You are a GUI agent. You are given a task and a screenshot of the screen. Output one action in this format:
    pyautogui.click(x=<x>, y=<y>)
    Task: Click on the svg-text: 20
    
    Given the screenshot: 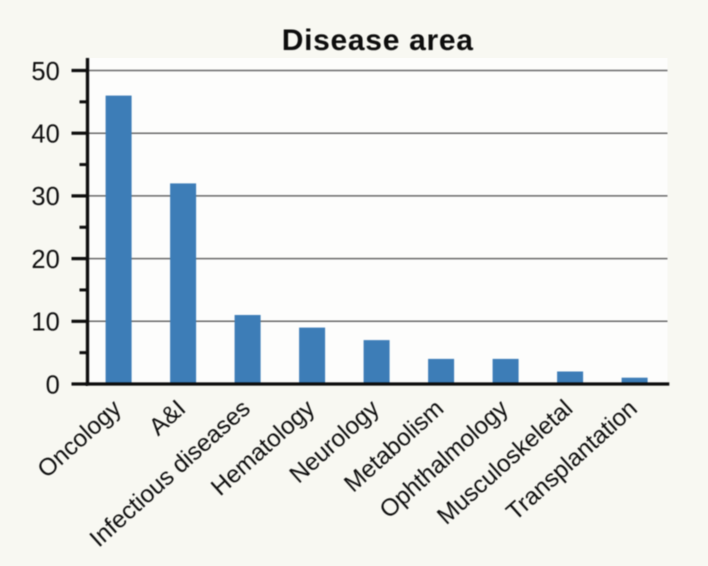 What is the action you would take?
    pyautogui.click(x=45, y=260)
    